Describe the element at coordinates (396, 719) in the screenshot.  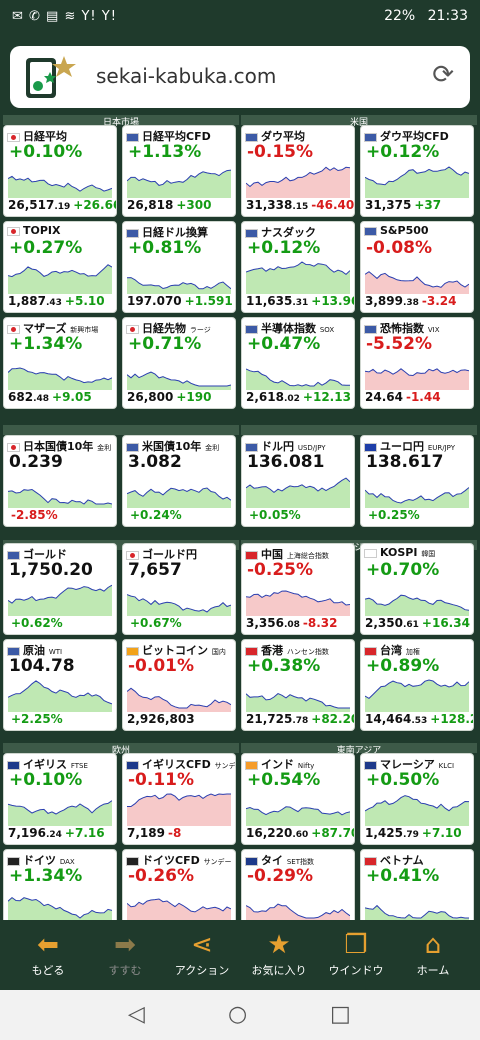
I see `panel-price: 14,464.53` at that location.